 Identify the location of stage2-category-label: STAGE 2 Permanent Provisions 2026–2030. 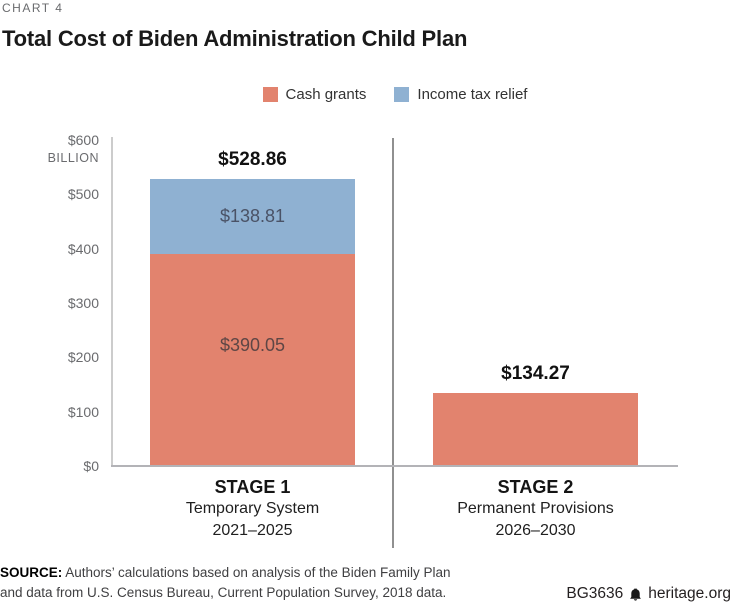
(535, 509).